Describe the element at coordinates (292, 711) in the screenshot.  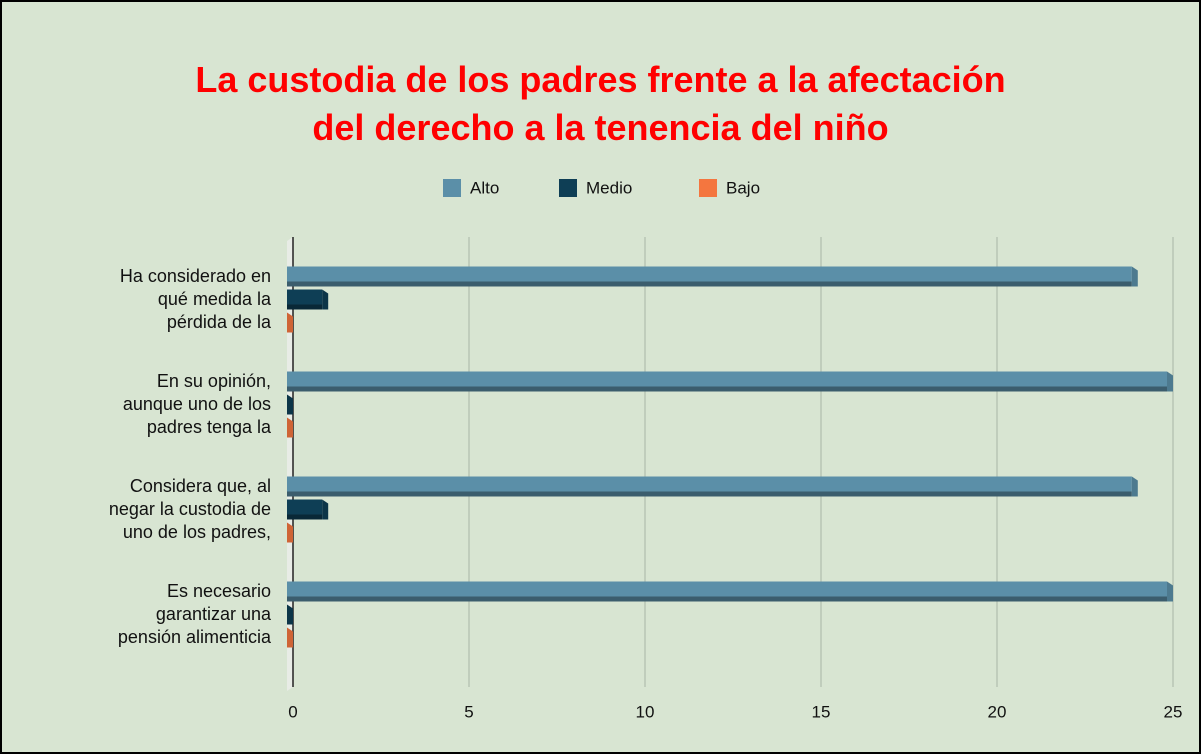
I see `x-tick-label: 0` at that location.